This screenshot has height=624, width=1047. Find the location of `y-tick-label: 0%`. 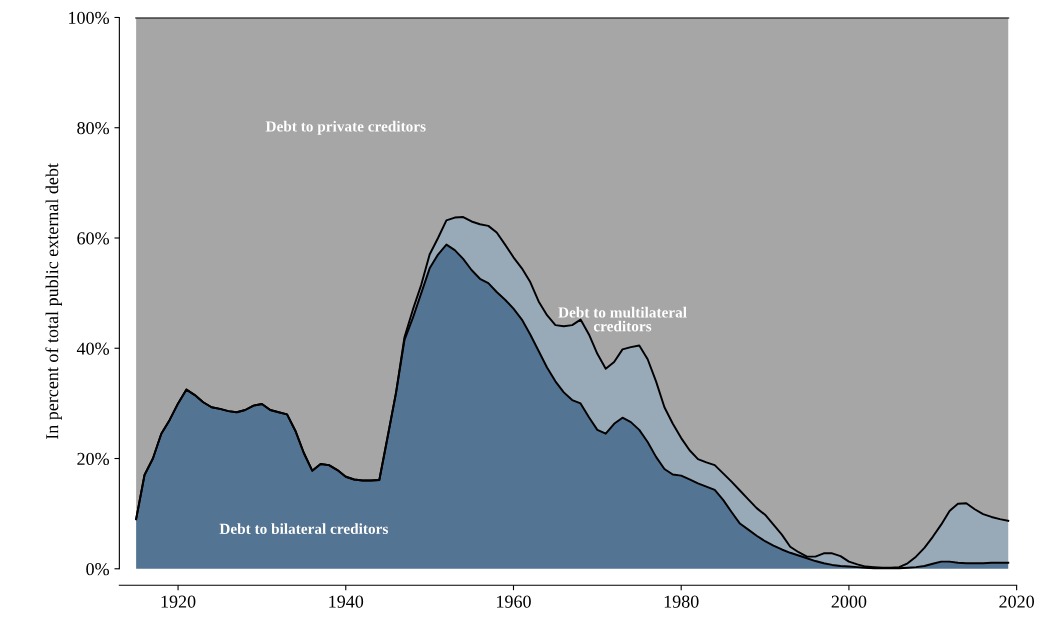

y-tick-label: 0% is located at coordinates (98, 569).